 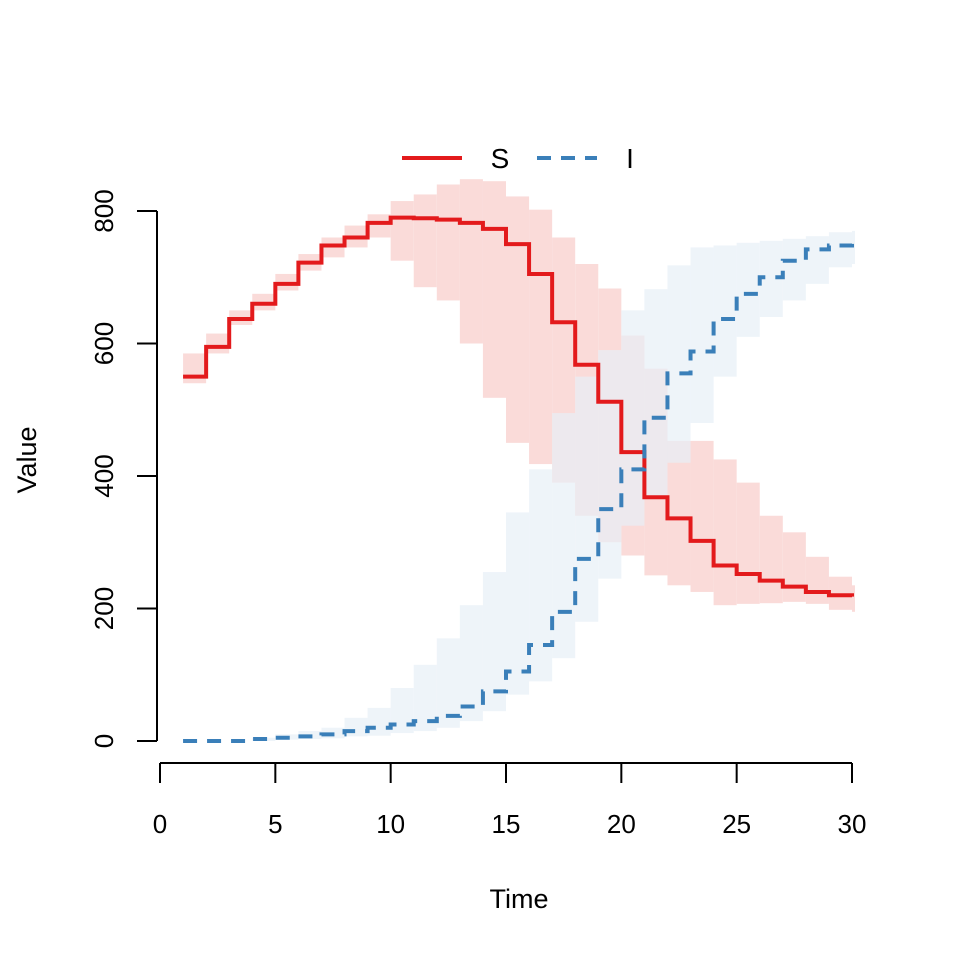 What do you see at coordinates (160, 824) in the screenshot?
I see `x-tick-label: 0` at bounding box center [160, 824].